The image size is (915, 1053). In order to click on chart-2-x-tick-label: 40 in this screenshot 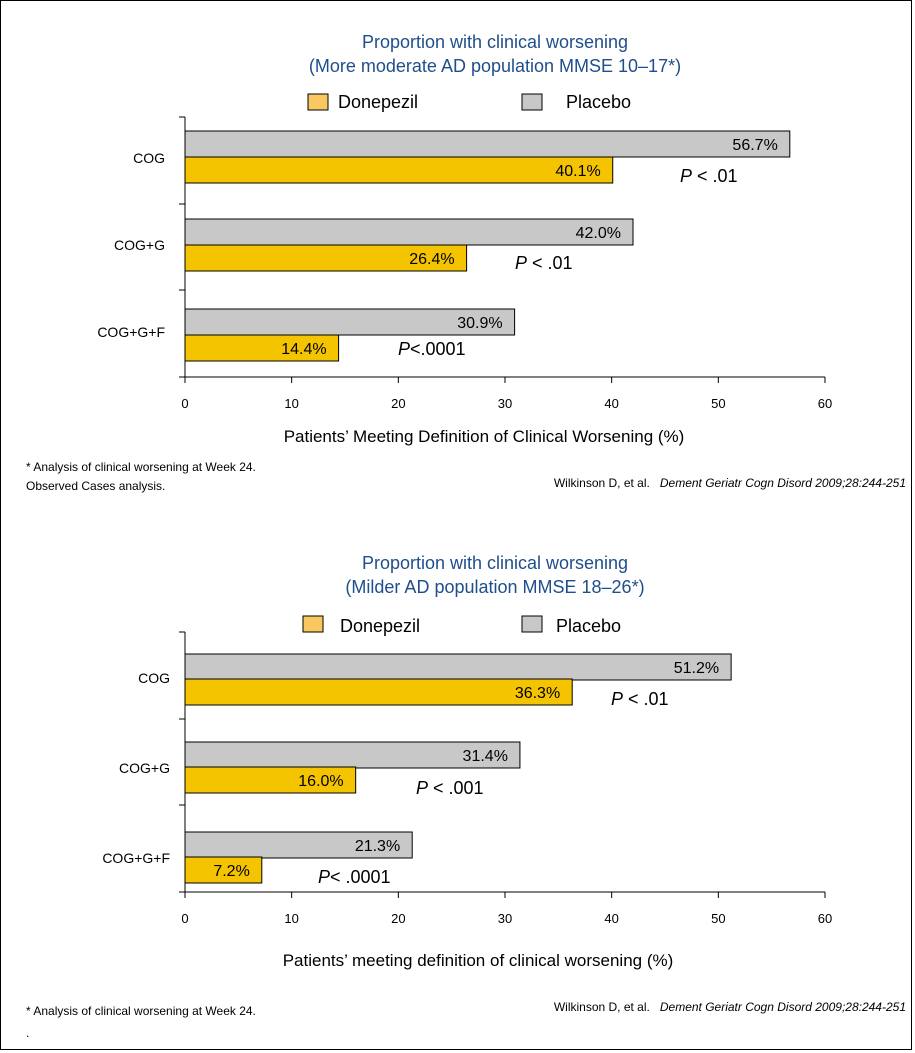, I will do `click(611, 918)`.